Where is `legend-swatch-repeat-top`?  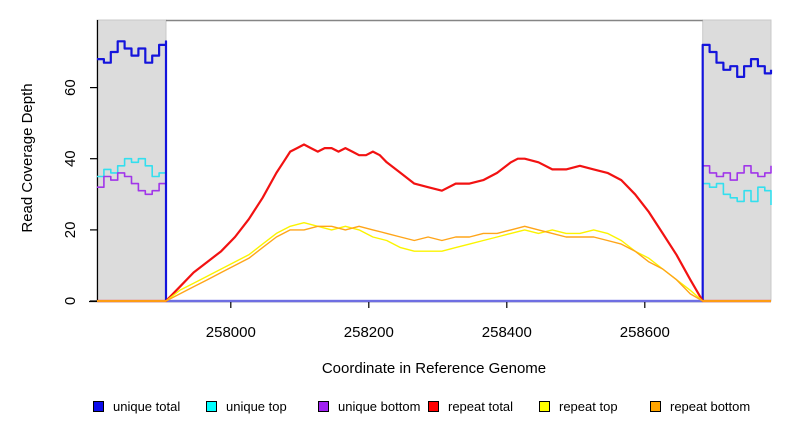 legend-swatch-repeat-top is located at coordinates (544, 406).